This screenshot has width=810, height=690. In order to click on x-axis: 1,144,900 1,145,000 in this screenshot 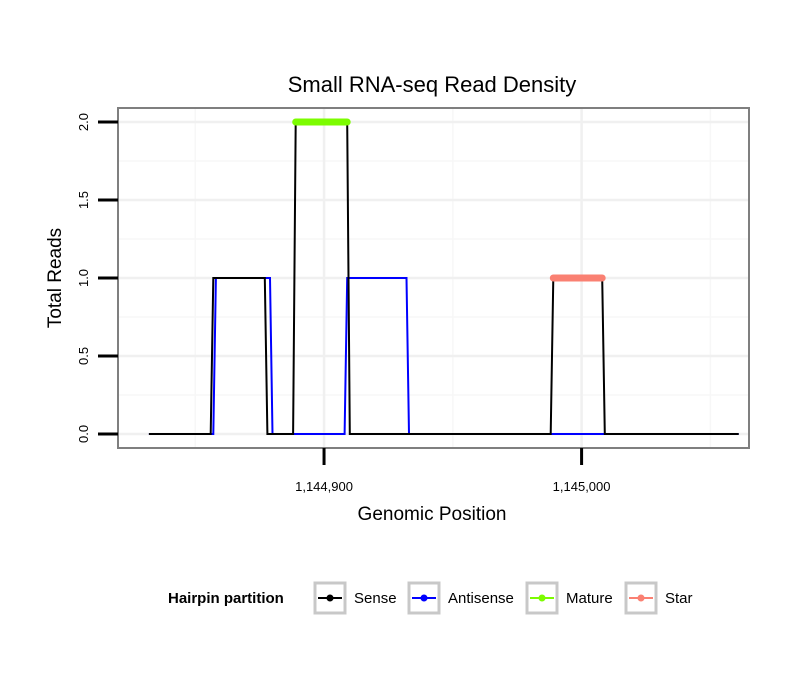, I will do `click(453, 471)`.